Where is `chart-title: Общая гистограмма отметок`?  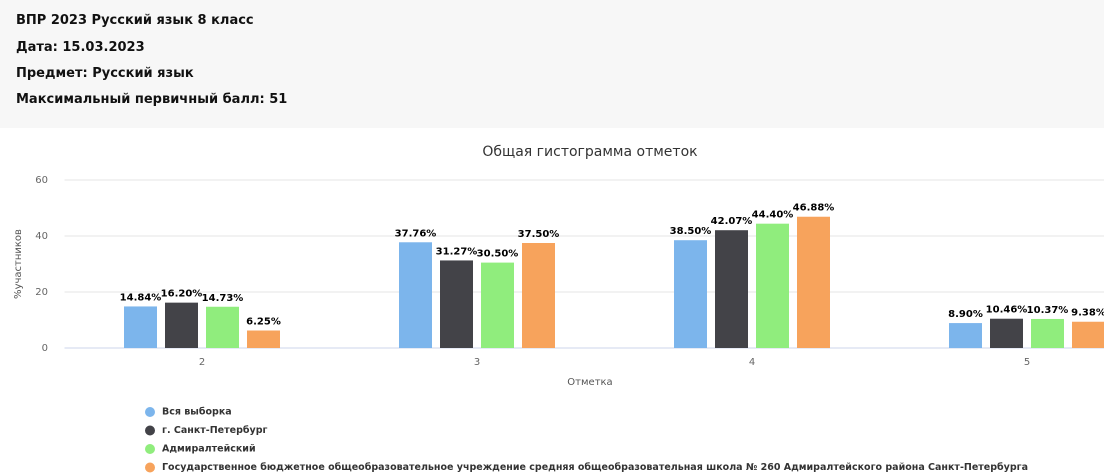 chart-title: Общая гистограмма отметок is located at coordinates (589, 152).